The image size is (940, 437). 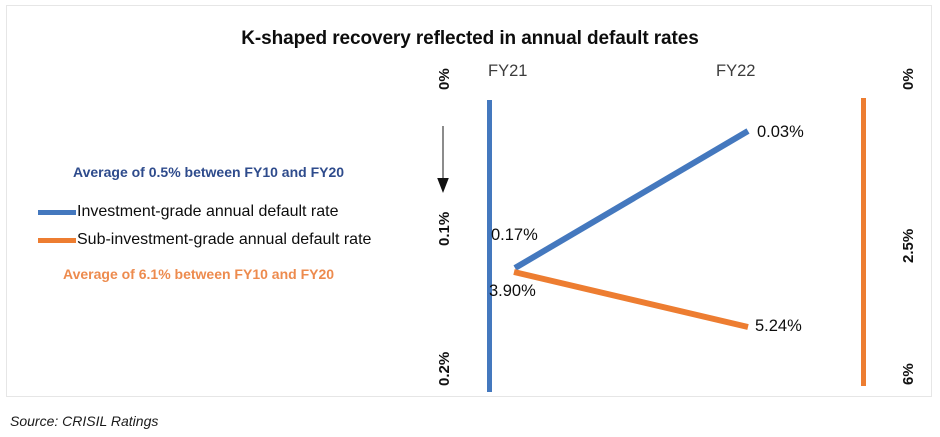 I want to click on left-axis-scale-bar, so click(x=489, y=246).